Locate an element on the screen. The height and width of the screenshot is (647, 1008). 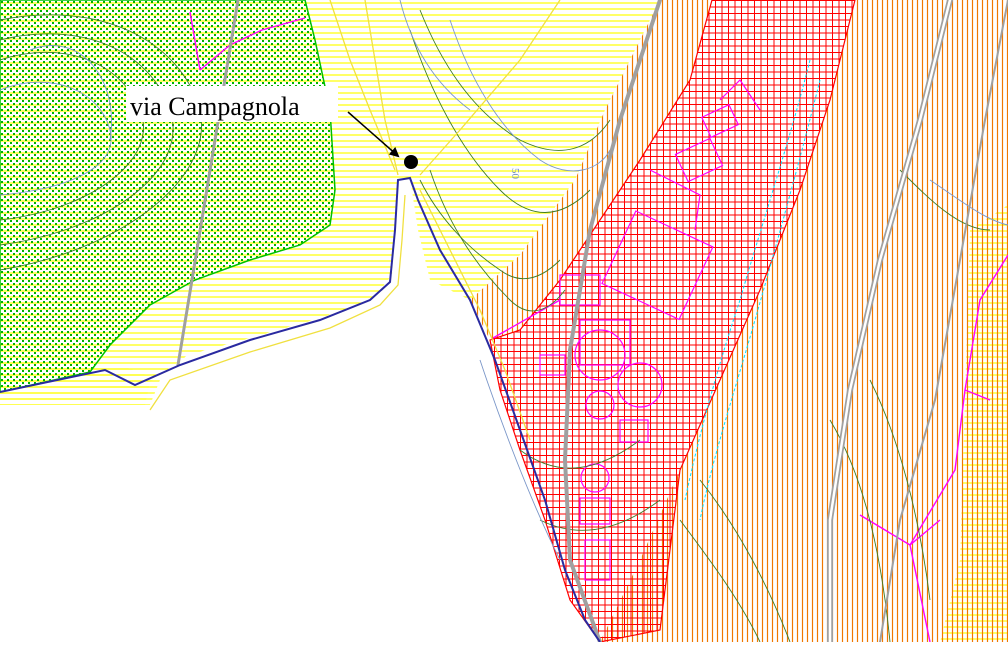
location-arrow is located at coordinates (373, 134).